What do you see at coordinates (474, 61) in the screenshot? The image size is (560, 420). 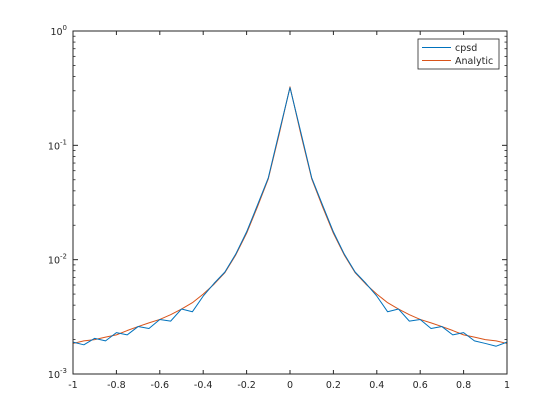 I see `legend-label-analytic: Analytic` at bounding box center [474, 61].